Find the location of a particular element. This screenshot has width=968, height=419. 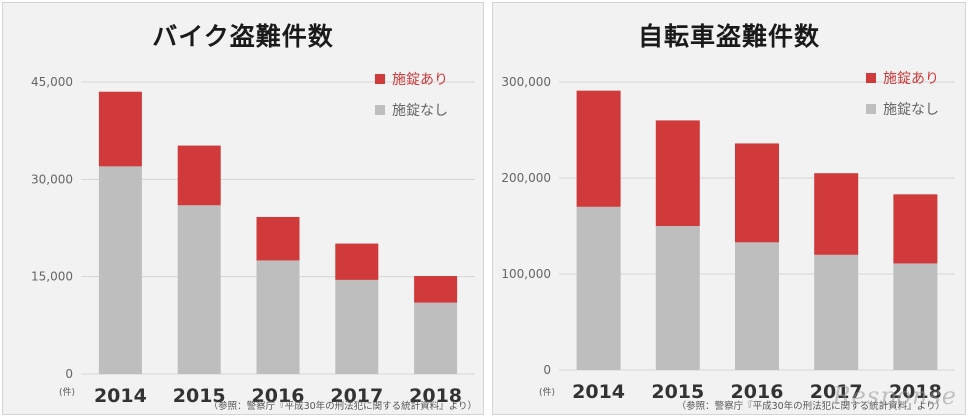

y-tick-label: 200,000 is located at coordinates (526, 178).